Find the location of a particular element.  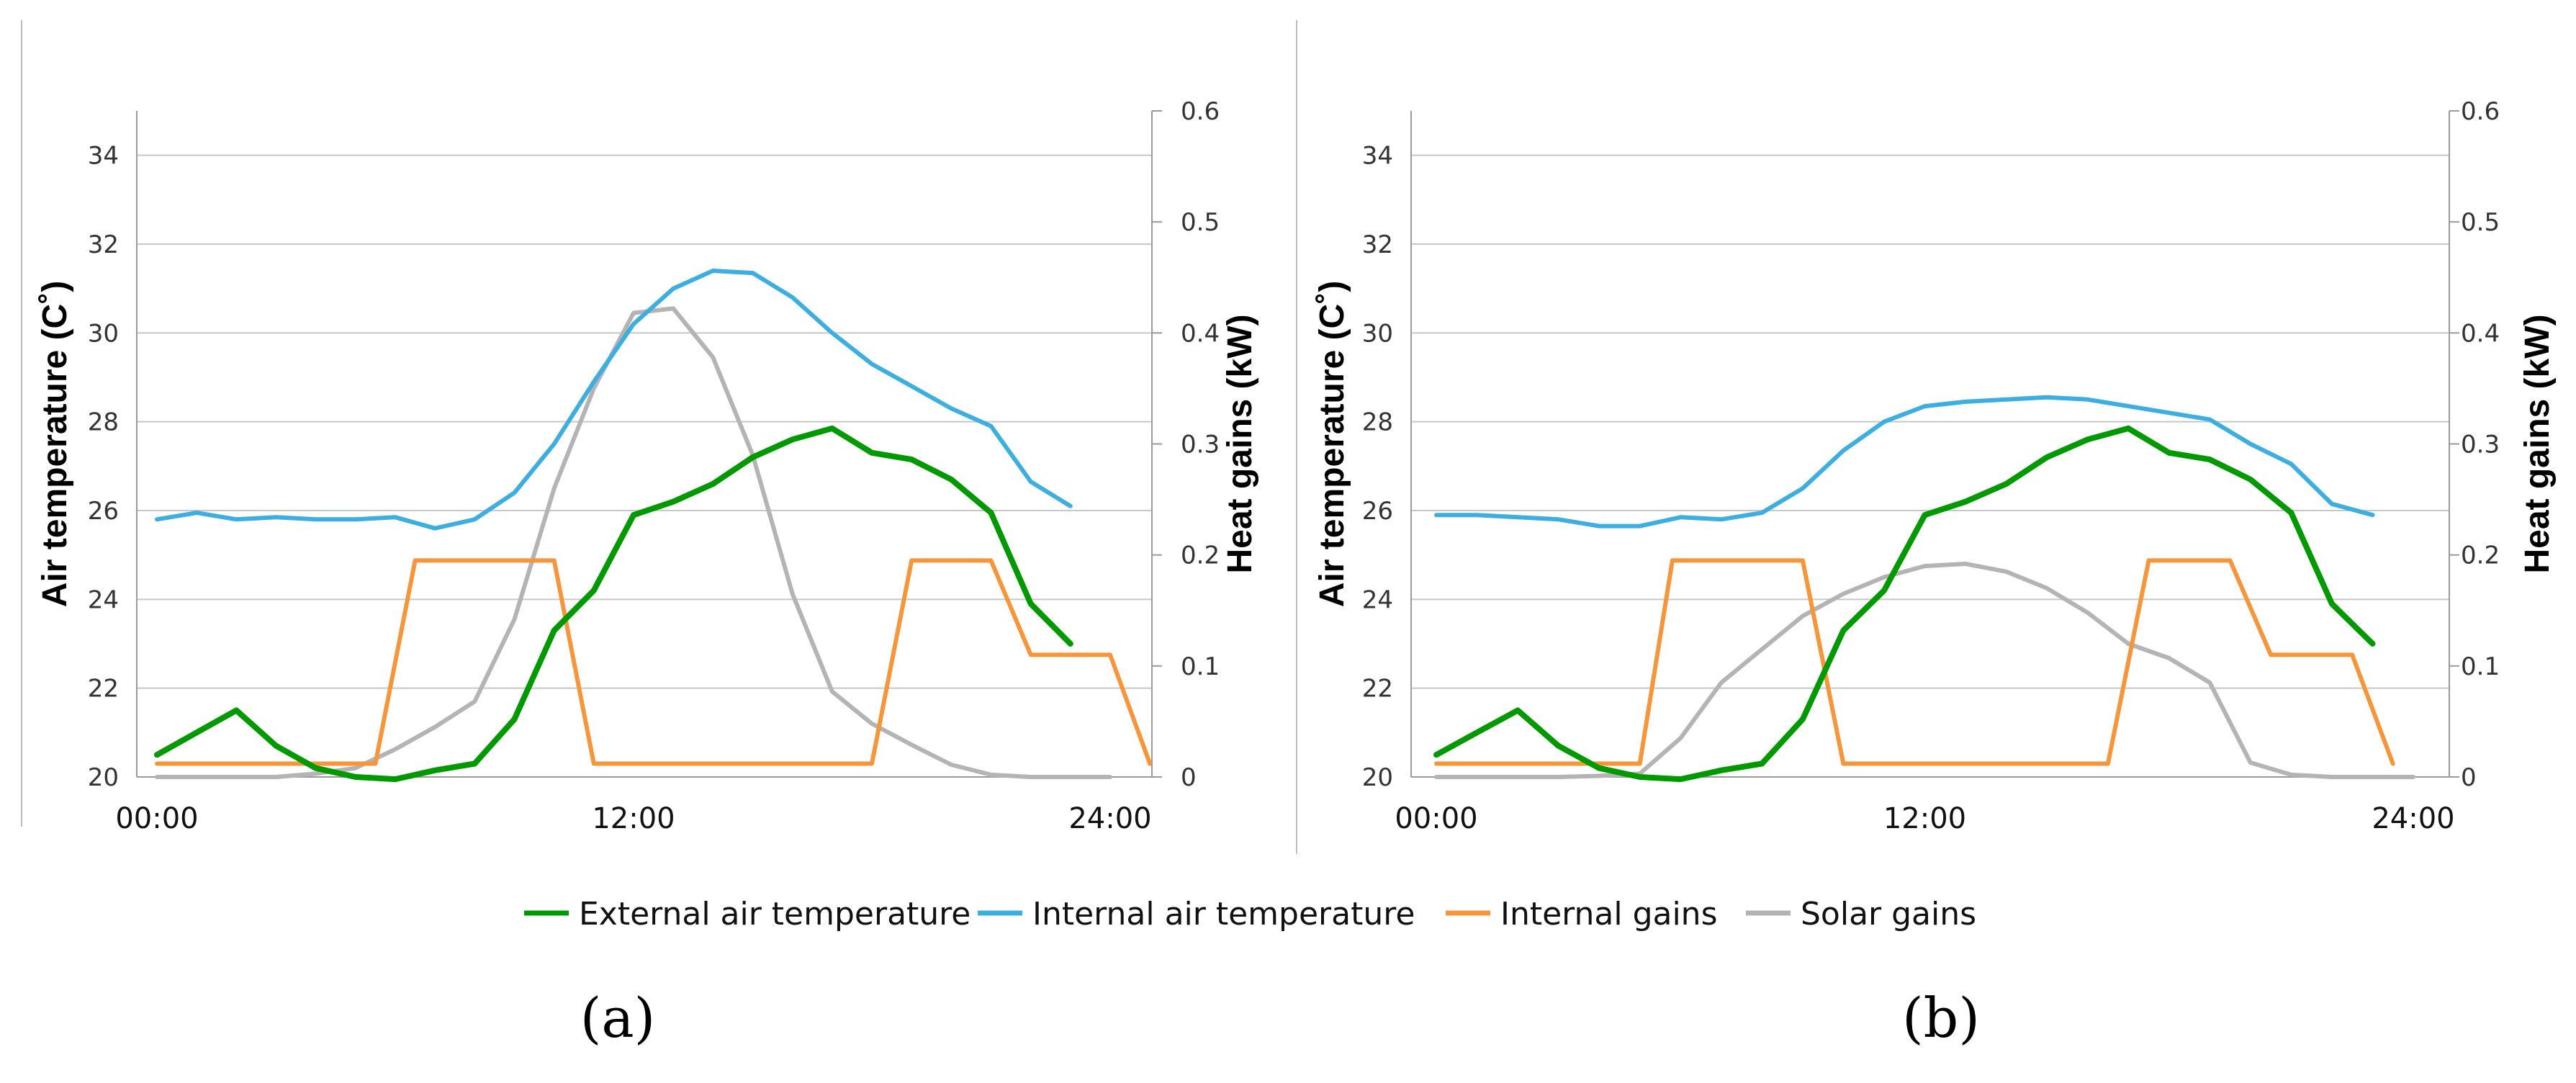

series-line-solar is located at coordinates (1924, 670).